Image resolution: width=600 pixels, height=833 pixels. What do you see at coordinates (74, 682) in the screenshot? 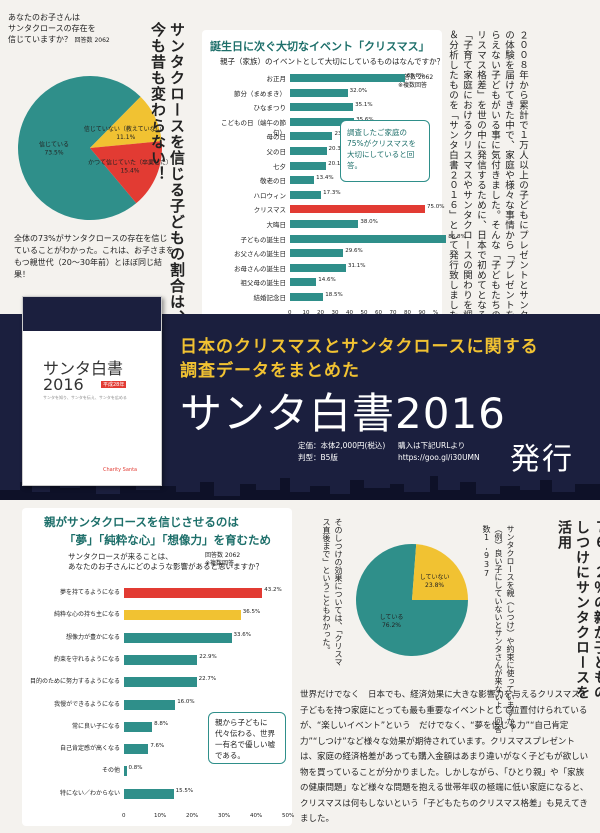
I see `bar-label: 目的のために努力するようになる` at bounding box center [74, 682].